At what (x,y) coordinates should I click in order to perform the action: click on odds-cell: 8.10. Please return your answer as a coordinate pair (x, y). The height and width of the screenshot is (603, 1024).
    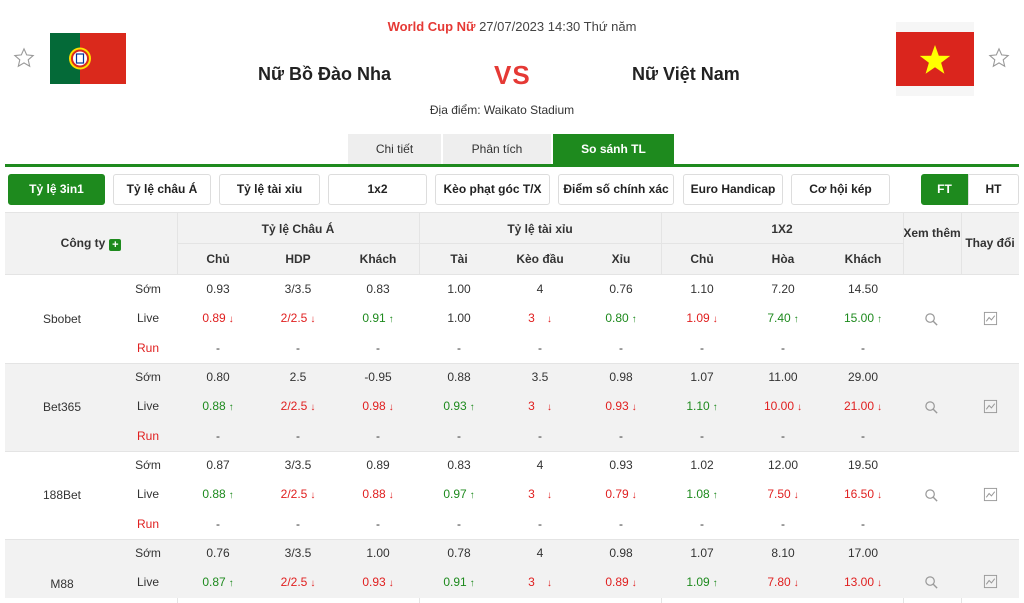
    Looking at the image, I should click on (783, 553).